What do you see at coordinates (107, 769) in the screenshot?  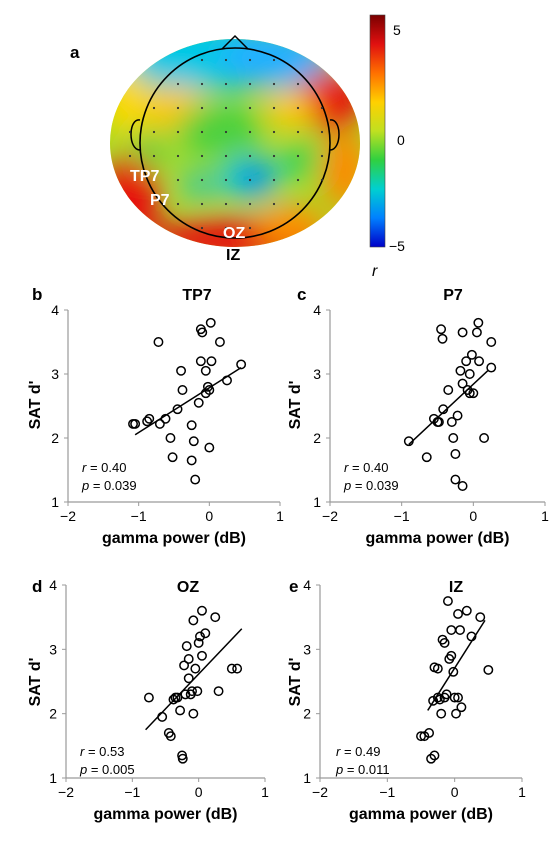 I see `stat-p: p = 0.005` at bounding box center [107, 769].